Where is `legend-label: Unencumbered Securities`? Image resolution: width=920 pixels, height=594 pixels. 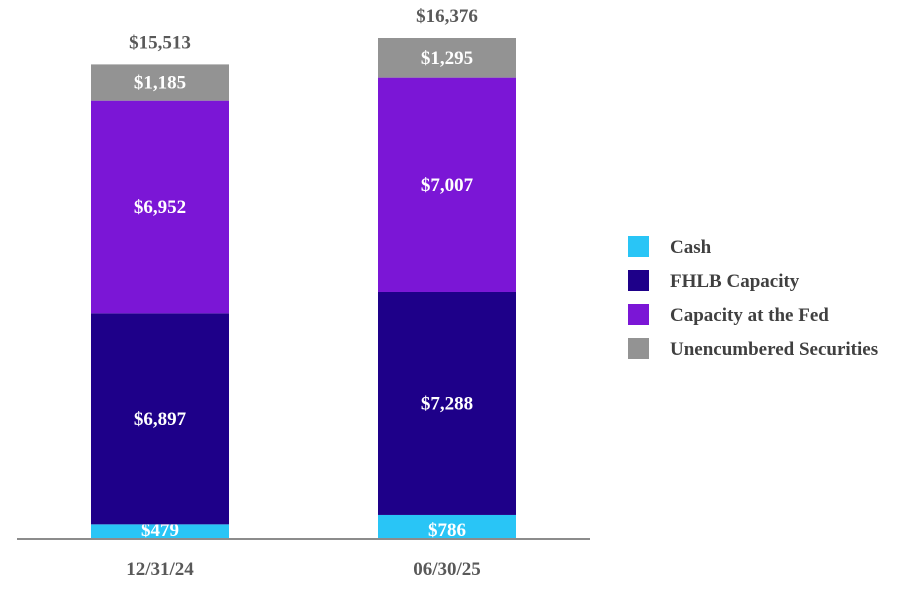 legend-label: Unencumbered Securities is located at coordinates (774, 349).